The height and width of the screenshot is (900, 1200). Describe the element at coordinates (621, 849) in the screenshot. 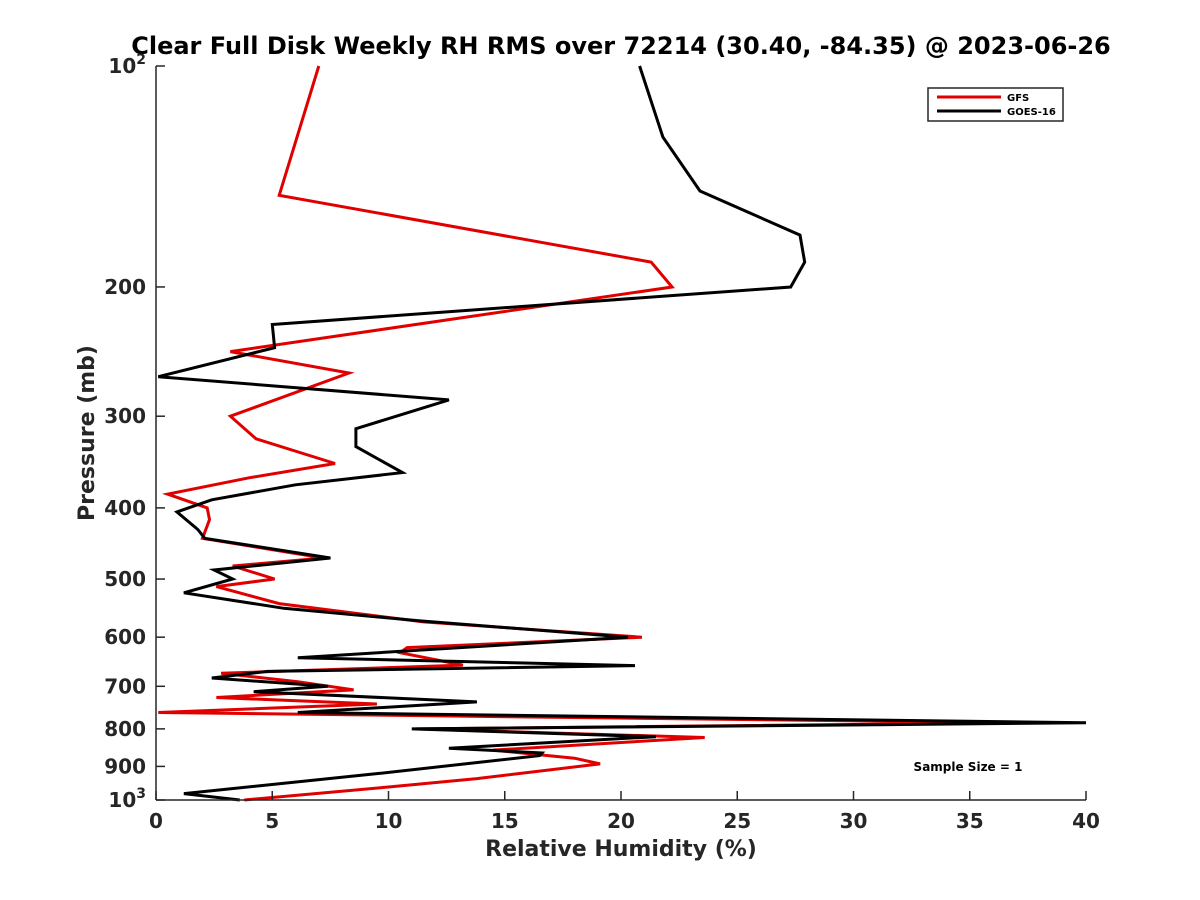

I see `x-axis-label: Relative Humidity (%)` at that location.